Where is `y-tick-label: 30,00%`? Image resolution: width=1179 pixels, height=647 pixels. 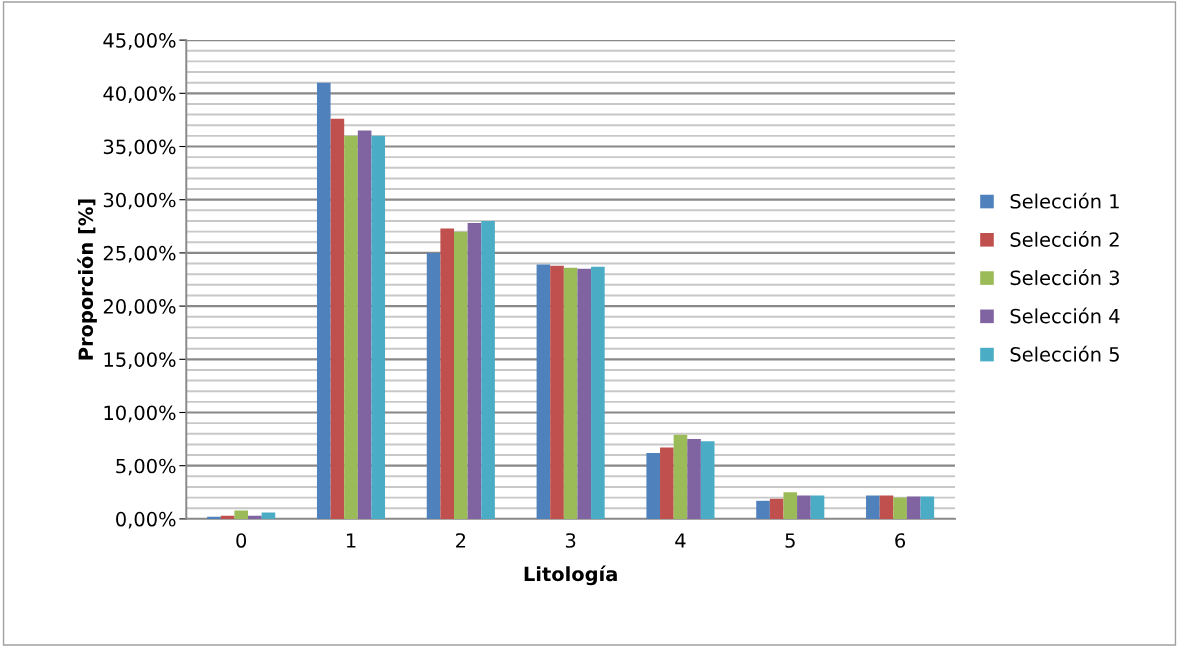
y-tick-label: 30,00% is located at coordinates (139, 201).